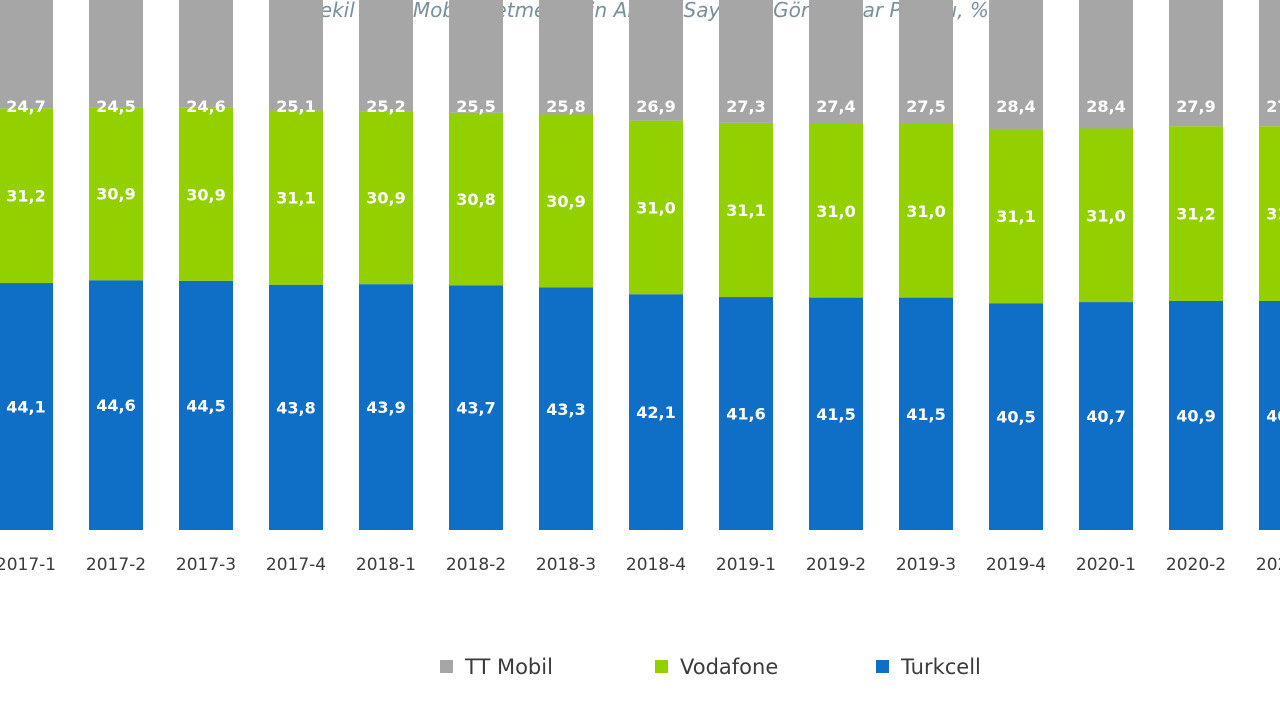 Image resolution: width=1280 pixels, height=720 pixels. I want to click on data-label-tt-mobil-2017-2: 24,5, so click(115, 106).